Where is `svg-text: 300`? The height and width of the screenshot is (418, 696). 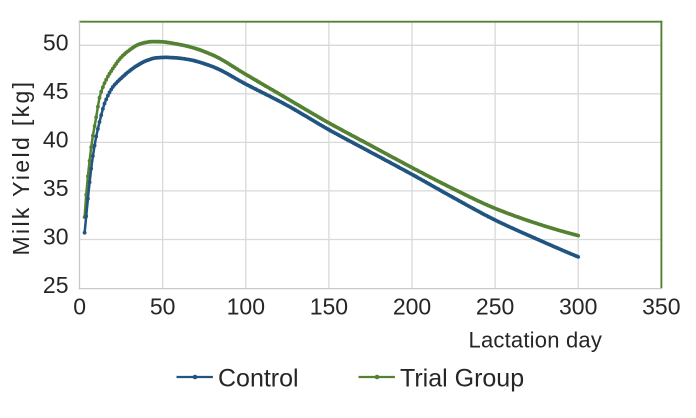
svg-text: 300 is located at coordinates (578, 307).